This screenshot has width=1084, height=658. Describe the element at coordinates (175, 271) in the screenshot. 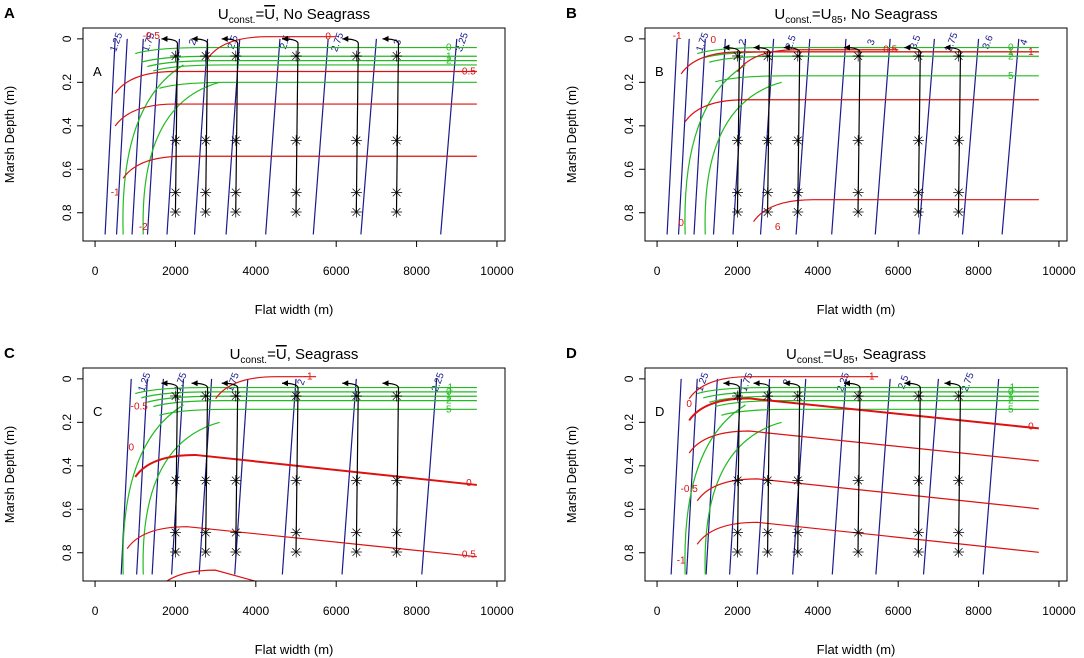

I see `x-tick-label: 2000` at that location.